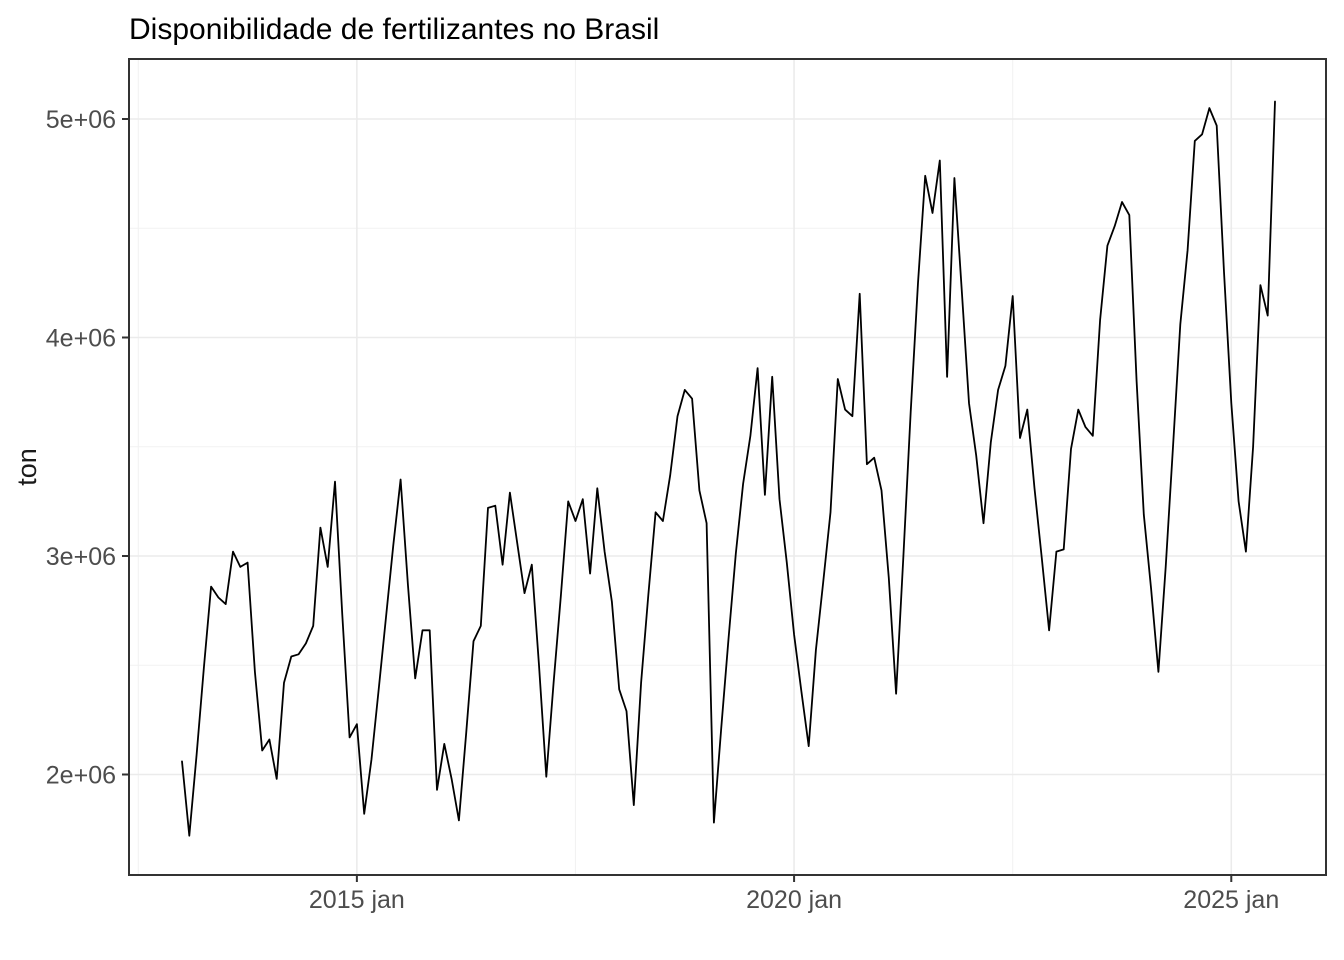  Describe the element at coordinates (81, 557) in the screenshot. I see `y-tick-label: 3e+06` at that location.